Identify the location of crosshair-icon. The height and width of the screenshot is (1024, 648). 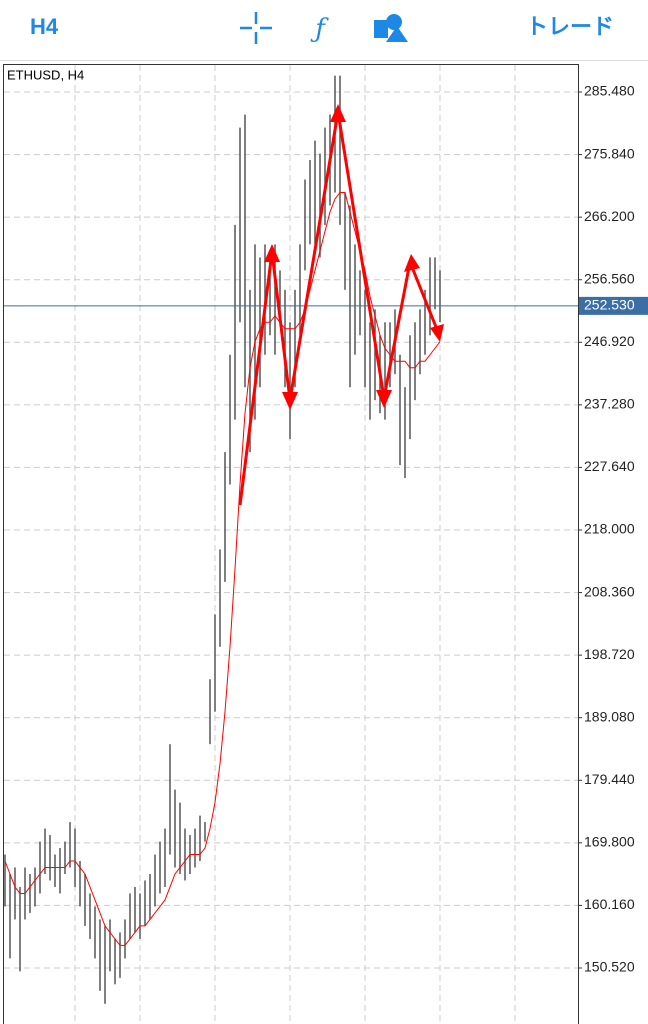
(256, 28).